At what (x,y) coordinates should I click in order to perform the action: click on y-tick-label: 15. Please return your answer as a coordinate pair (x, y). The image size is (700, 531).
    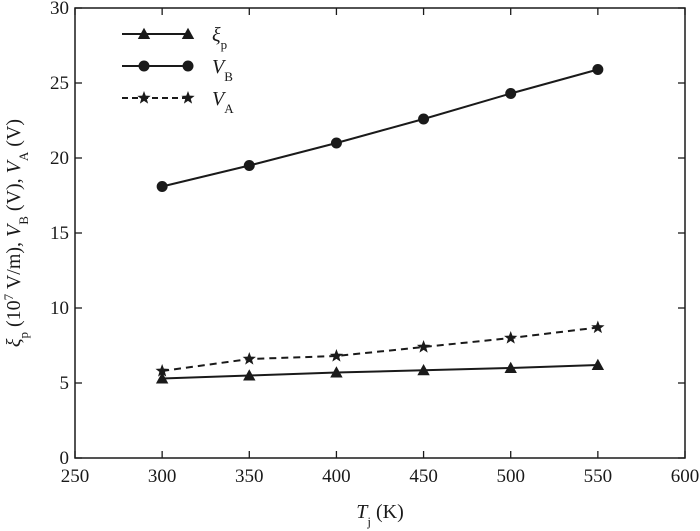
    Looking at the image, I should click on (59, 233).